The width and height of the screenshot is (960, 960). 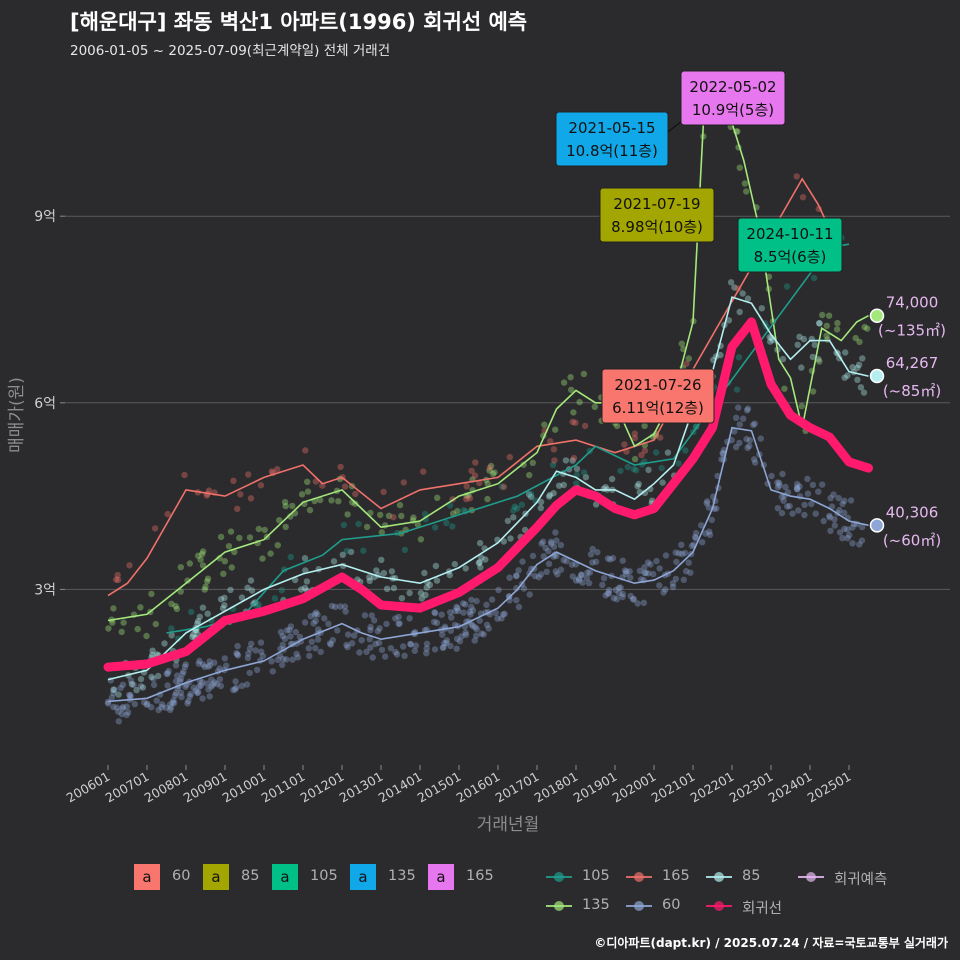 What do you see at coordinates (790, 257) in the screenshot?
I see `callout-price: 8.5억(6층)` at bounding box center [790, 257].